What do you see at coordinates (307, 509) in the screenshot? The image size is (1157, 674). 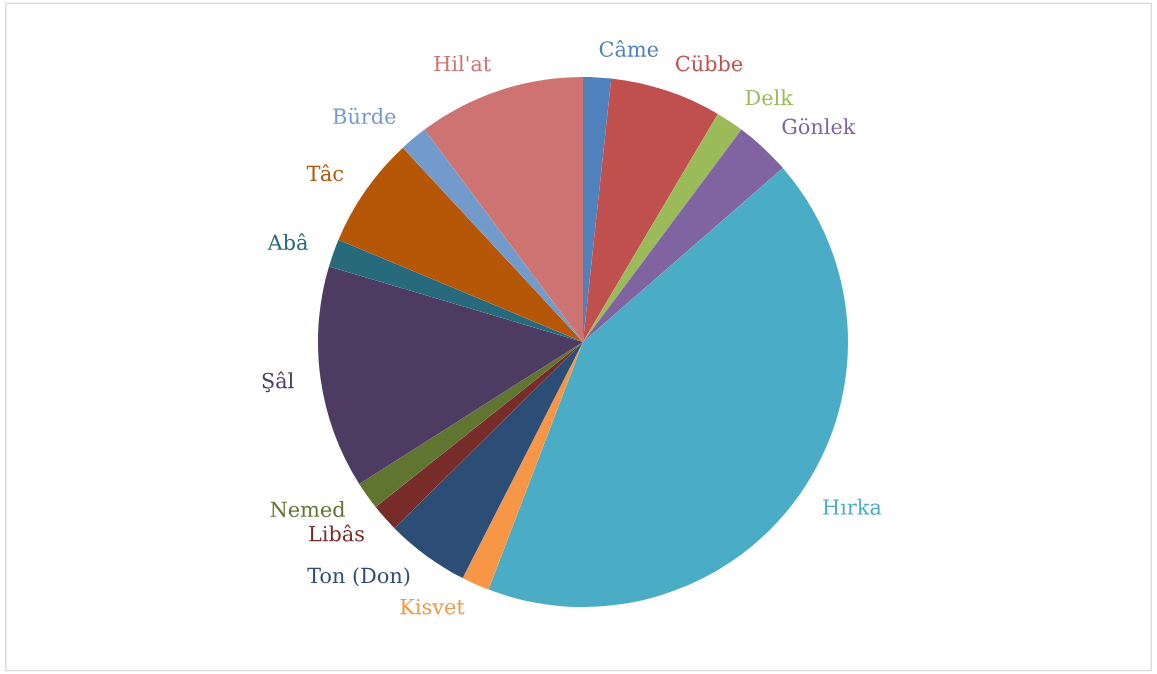 I see `slice-label: Nemed` at bounding box center [307, 509].